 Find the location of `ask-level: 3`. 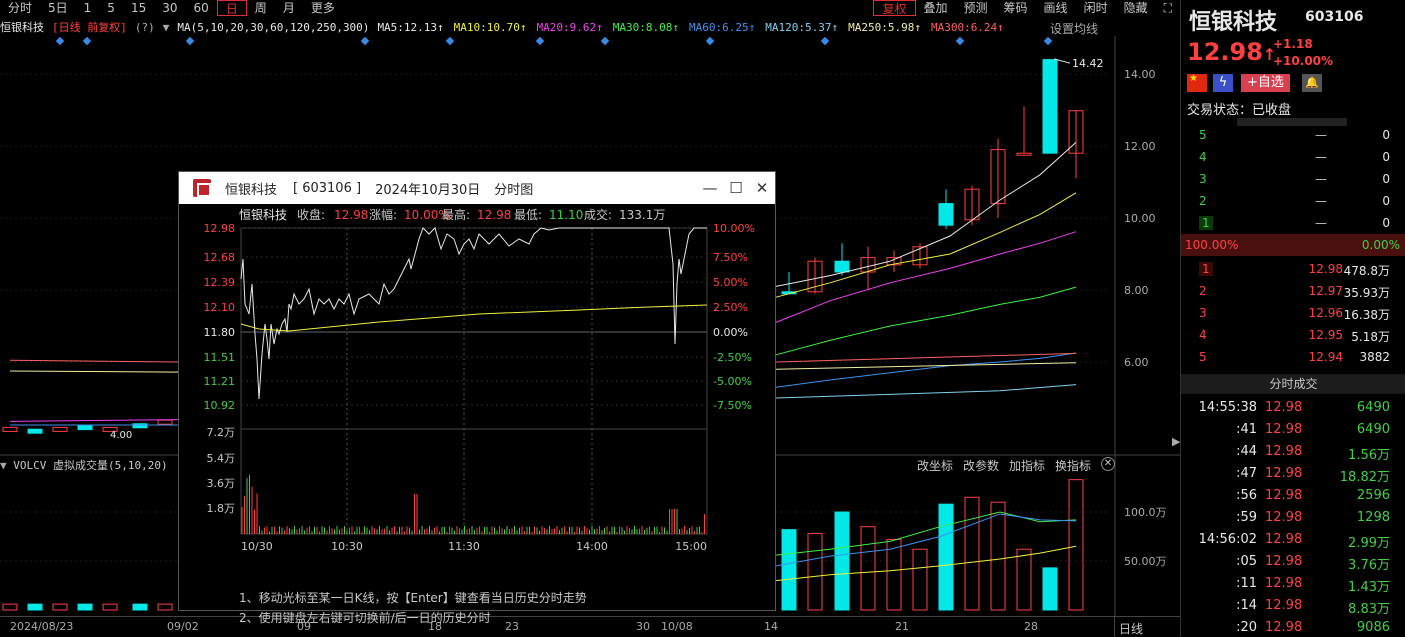

ask-level: 3 is located at coordinates (1203, 179).